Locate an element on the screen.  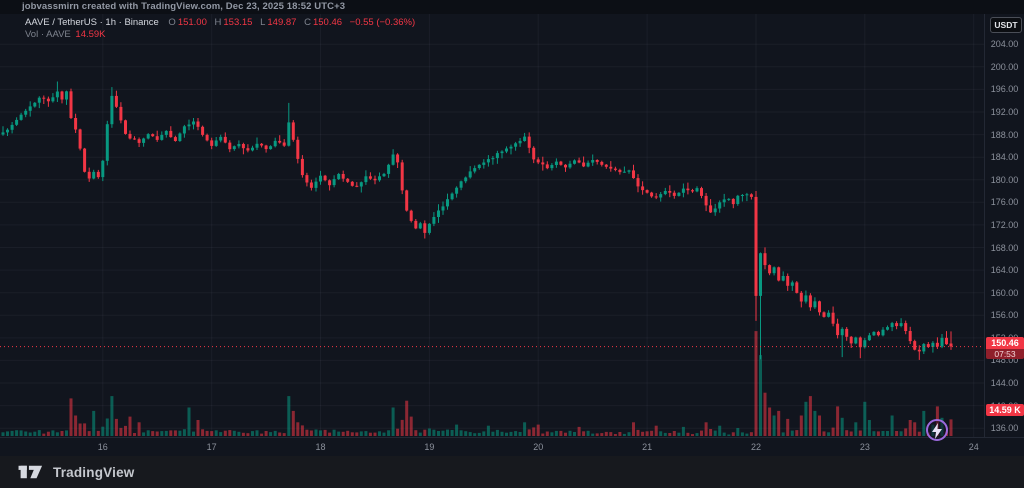
bar-countdown: 07:53 is located at coordinates (1005, 353).